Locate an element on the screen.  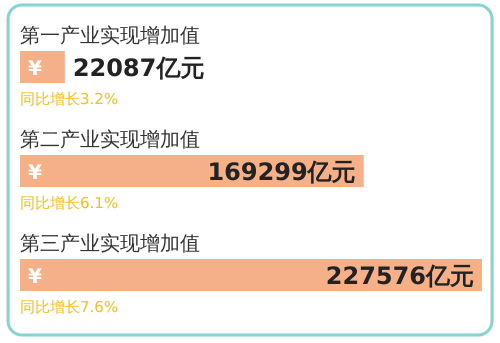
data-label: 22087亿元 is located at coordinates (138, 68).